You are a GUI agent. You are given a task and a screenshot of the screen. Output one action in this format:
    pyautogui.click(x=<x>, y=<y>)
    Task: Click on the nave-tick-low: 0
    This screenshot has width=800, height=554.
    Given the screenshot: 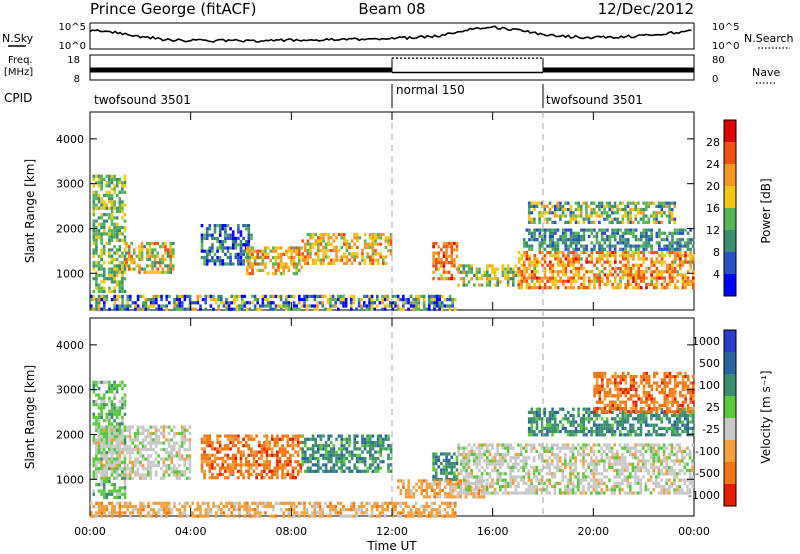 What is the action you would take?
    pyautogui.click(x=715, y=79)
    